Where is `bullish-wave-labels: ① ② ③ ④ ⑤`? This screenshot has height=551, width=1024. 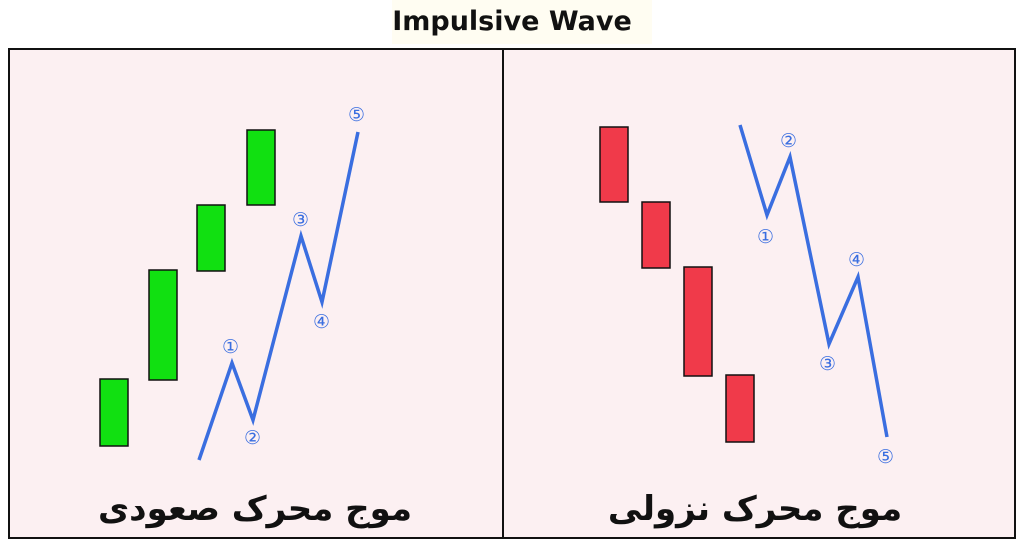
bullish-wave-labels: ① ② ③ ④ ⑤ is located at coordinates (293, 276).